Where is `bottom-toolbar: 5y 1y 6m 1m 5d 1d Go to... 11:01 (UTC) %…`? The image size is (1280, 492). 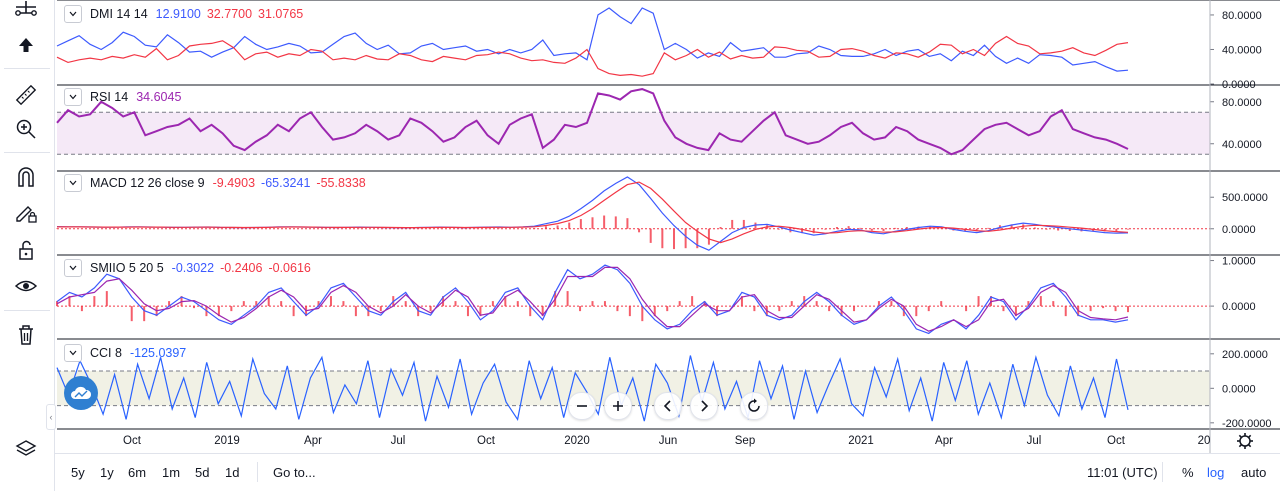 bottom-toolbar: 5y 1y 6m 1m 5d 1d Go to... 11:01 (UTC) %… is located at coordinates (667, 472).